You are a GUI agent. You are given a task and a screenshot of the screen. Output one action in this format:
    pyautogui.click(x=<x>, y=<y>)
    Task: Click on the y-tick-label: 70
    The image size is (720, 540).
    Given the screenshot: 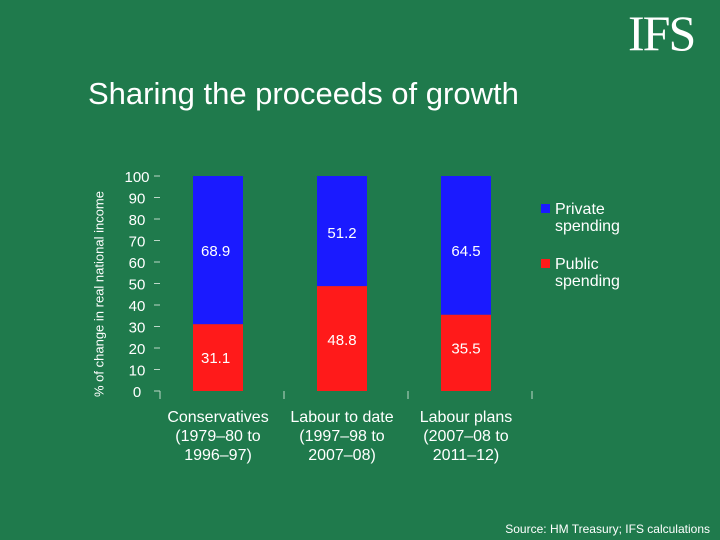 What is the action you would take?
    pyautogui.click(x=137, y=242)
    